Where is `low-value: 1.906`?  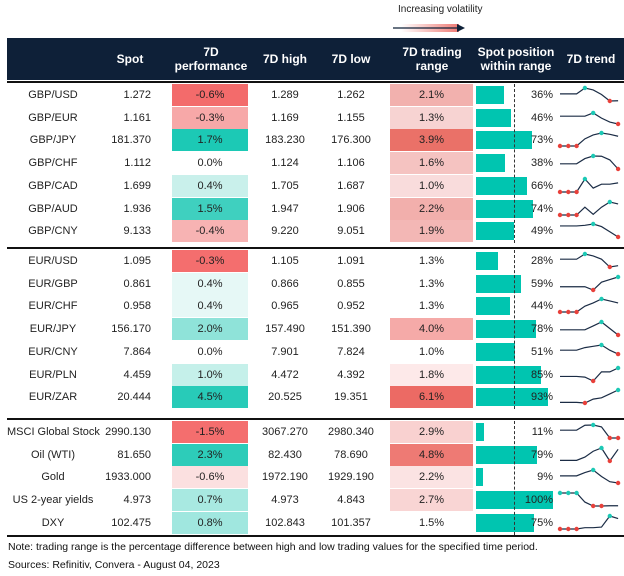 low-value: 1.906 is located at coordinates (351, 208).